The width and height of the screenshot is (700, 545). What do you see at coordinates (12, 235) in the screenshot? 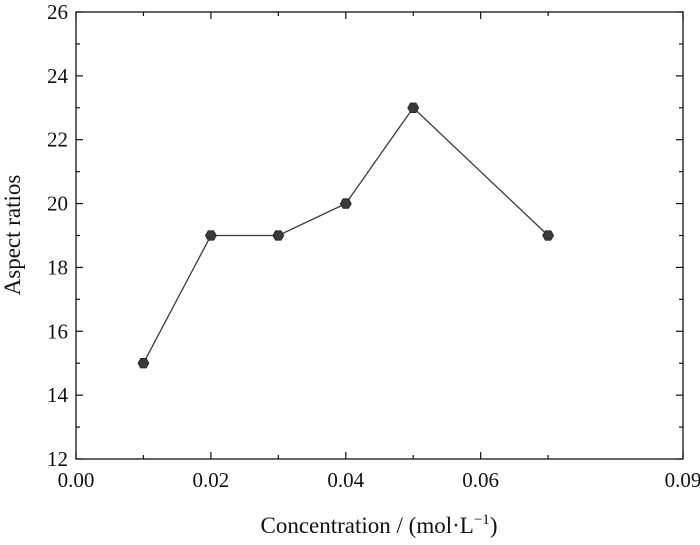
I see `y-axis-title: Aspect ratios` at bounding box center [12, 235].